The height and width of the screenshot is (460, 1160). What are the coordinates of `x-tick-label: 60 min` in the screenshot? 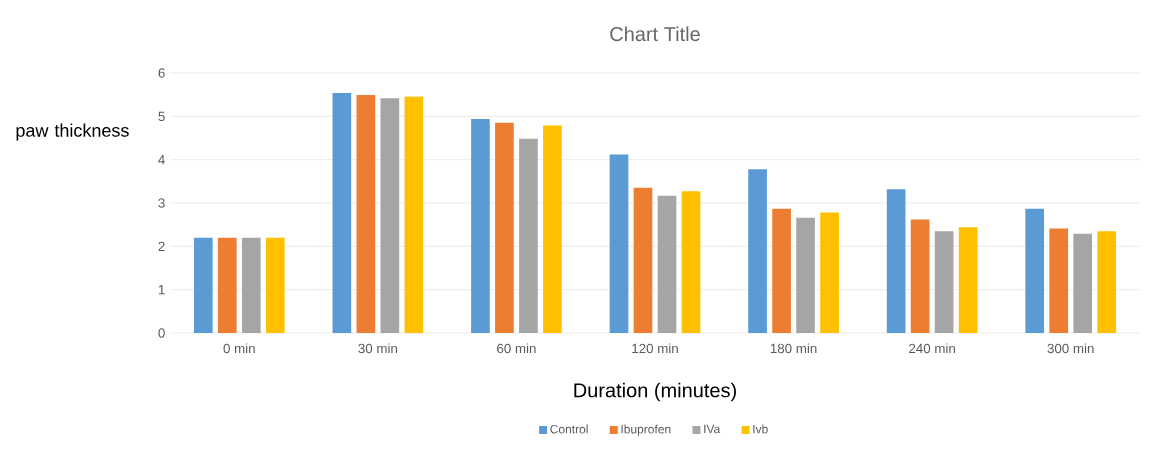 It's located at (516, 348).